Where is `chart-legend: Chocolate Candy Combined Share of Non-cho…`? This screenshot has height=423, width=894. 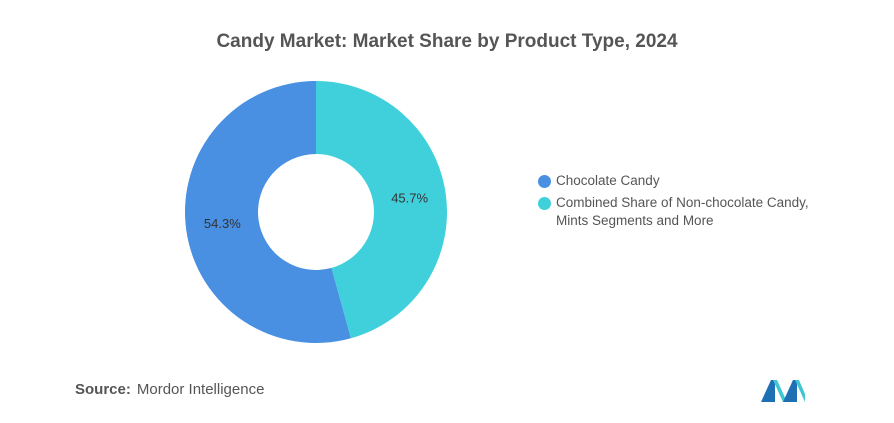
chart-legend: Chocolate Candy Combined Share of Non-cho… is located at coordinates (688, 203).